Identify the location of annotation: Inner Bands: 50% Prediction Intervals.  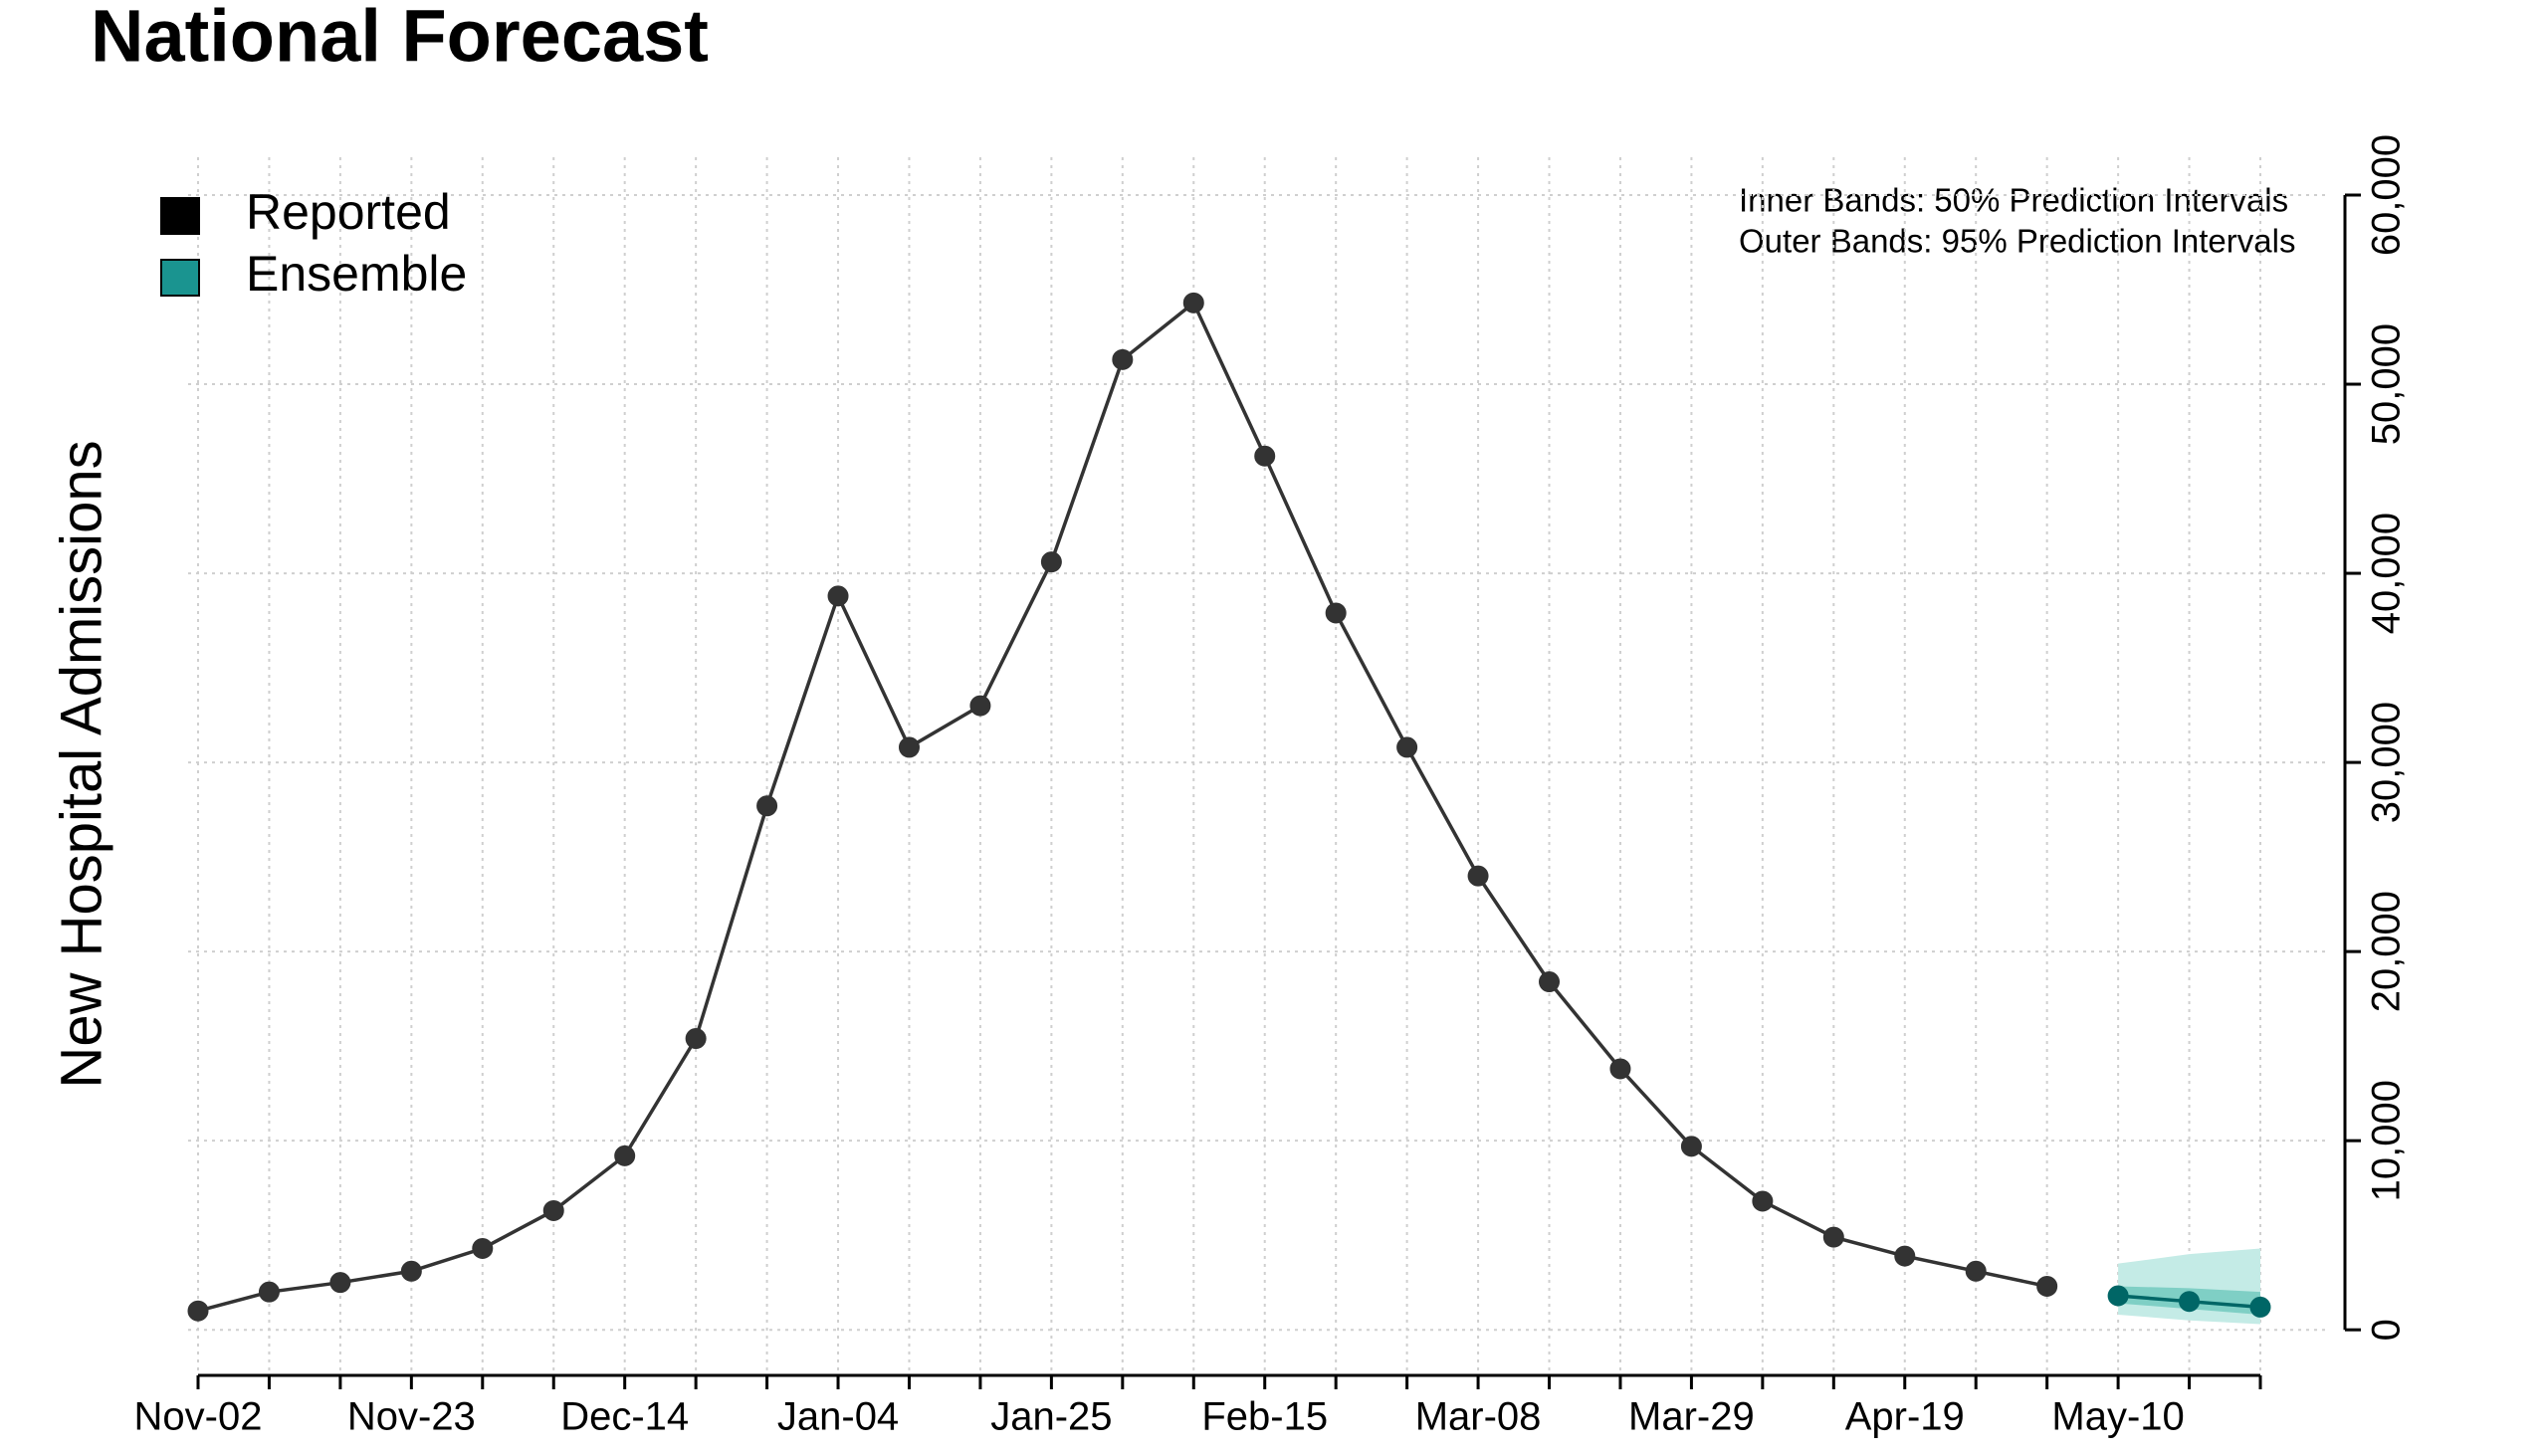
(2013, 200).